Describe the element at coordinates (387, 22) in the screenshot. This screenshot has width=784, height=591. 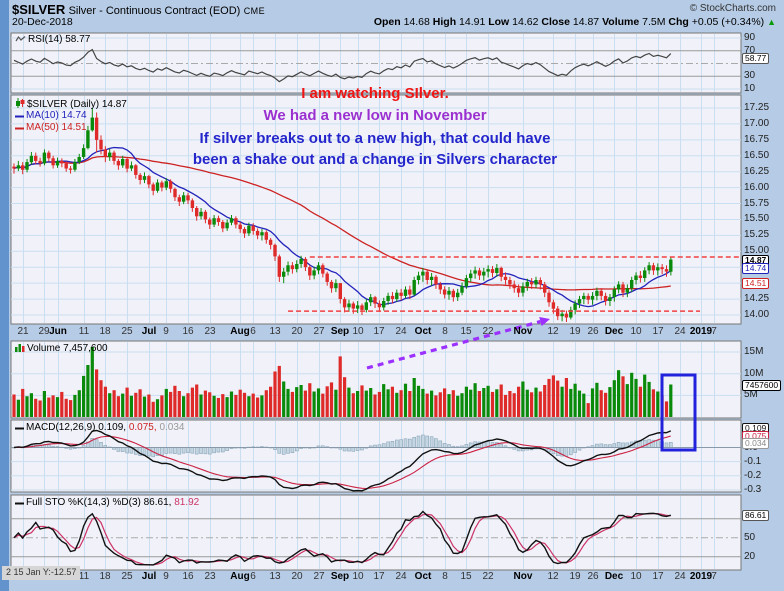
I see `open-label: Open` at that location.